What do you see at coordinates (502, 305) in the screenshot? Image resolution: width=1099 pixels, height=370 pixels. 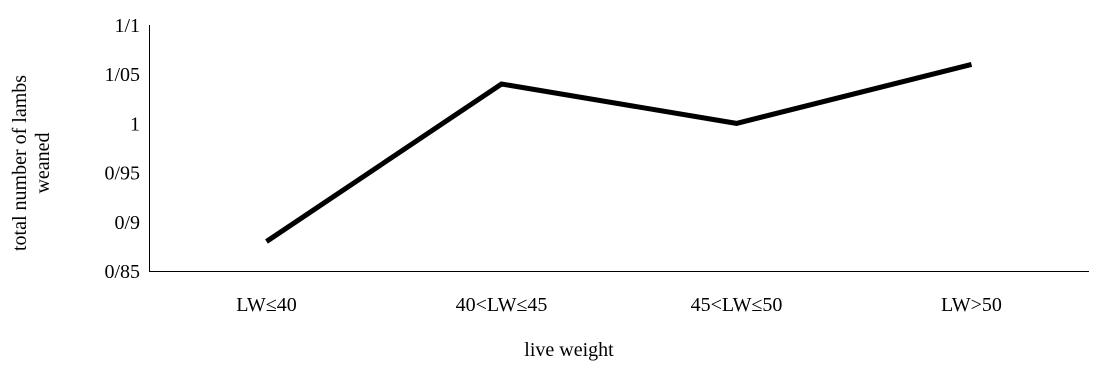 I see `x-category-label: 40<LW≤45` at bounding box center [502, 305].